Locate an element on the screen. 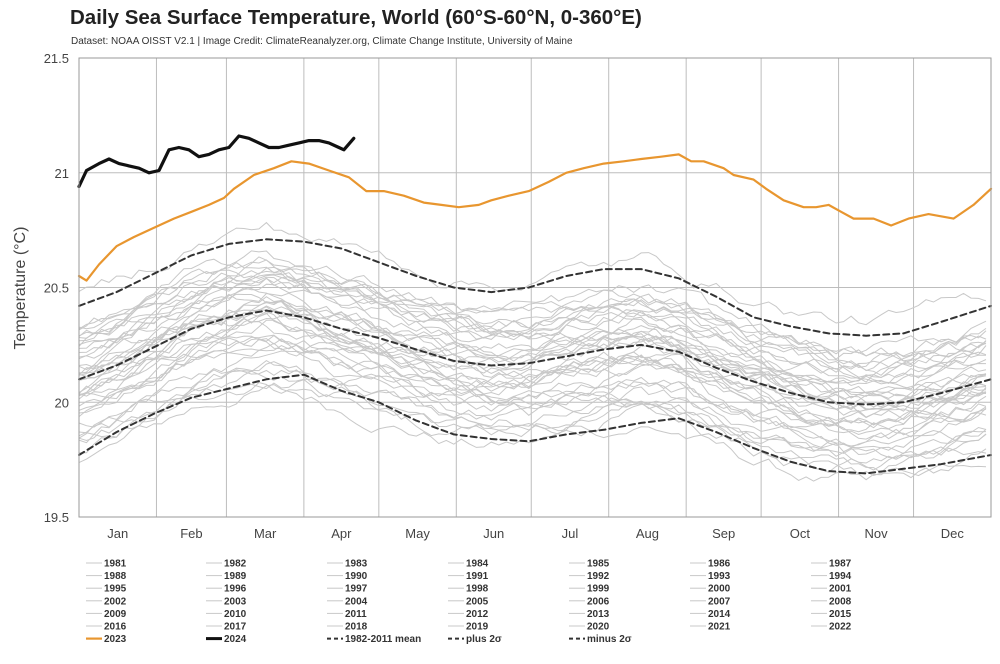 The height and width of the screenshot is (664, 1000). year-line-2002 is located at coordinates (532, 372).